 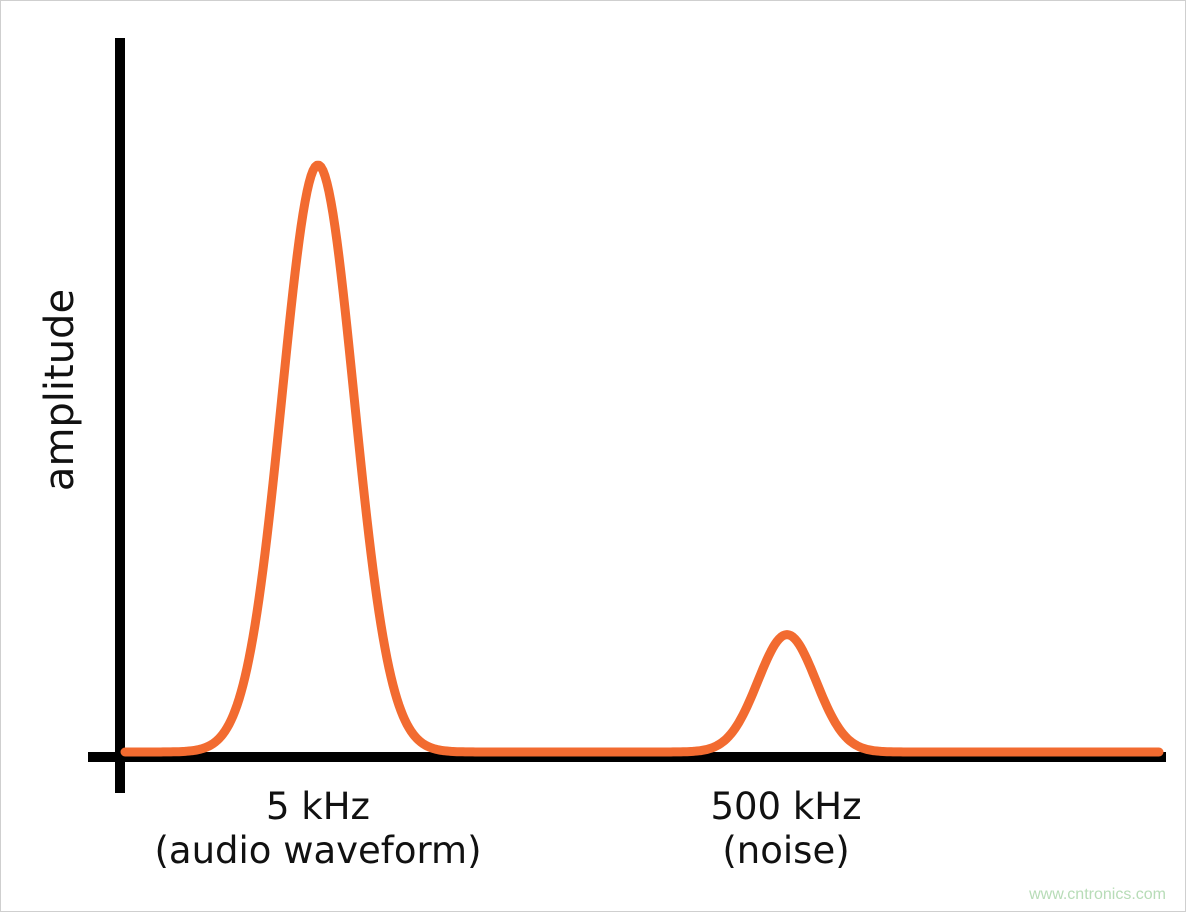 I want to click on x-tick-label-500khz: 500 kHz (noise), so click(x=786, y=829).